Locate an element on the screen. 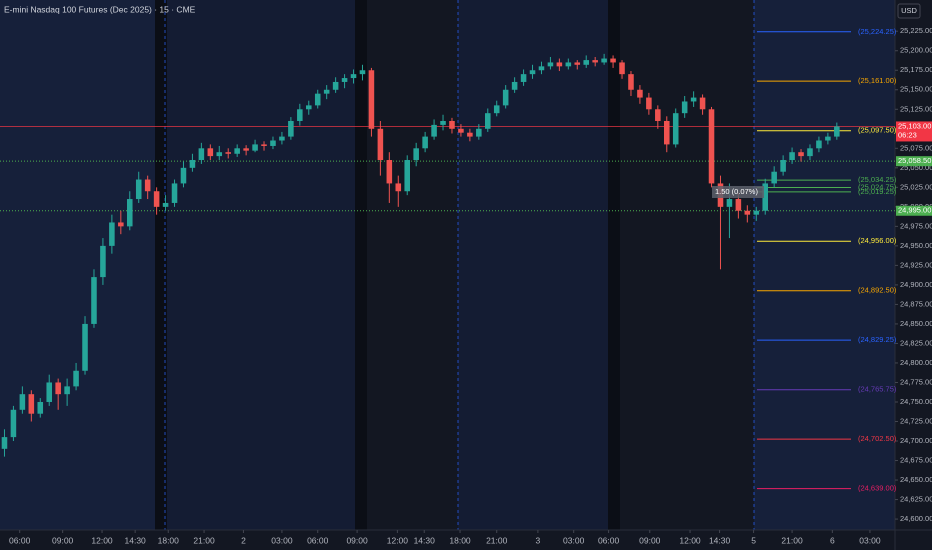 This screenshot has width=932, height=550. x-tick-label: 2 is located at coordinates (243, 540).